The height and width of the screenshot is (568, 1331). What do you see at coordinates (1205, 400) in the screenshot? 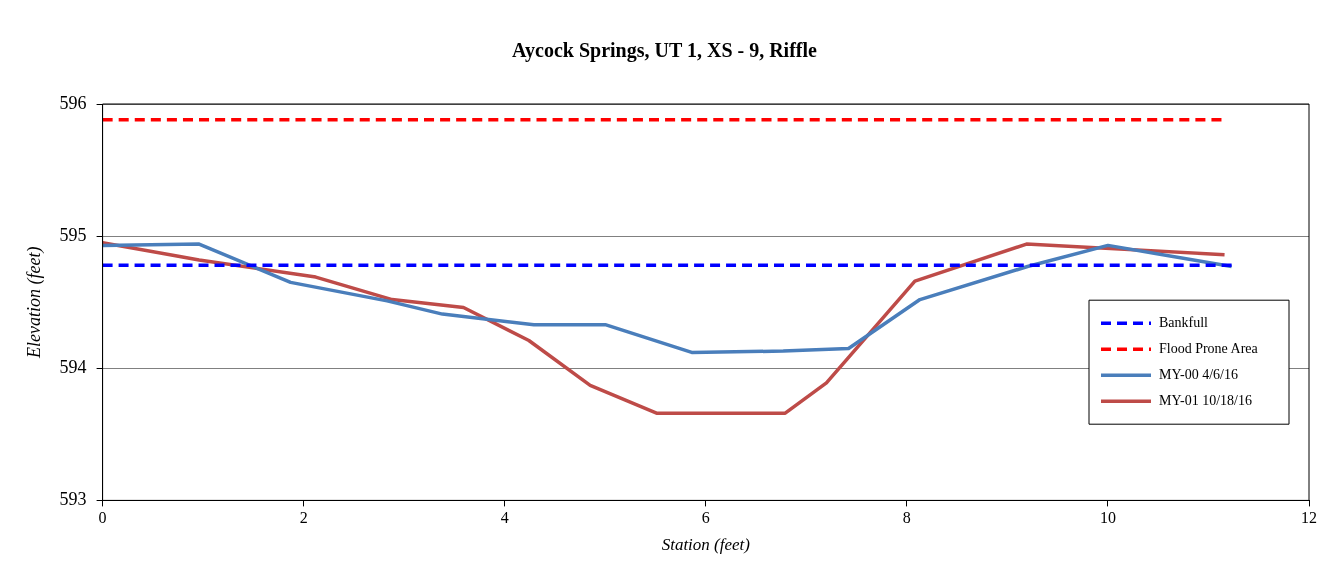
I see `legend-label: MY-01 10/18/16` at bounding box center [1205, 400].